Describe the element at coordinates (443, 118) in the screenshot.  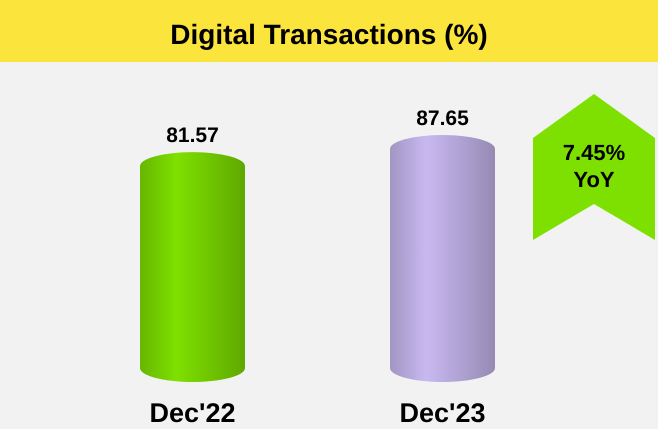
I see `data-label: 87.65` at that location.